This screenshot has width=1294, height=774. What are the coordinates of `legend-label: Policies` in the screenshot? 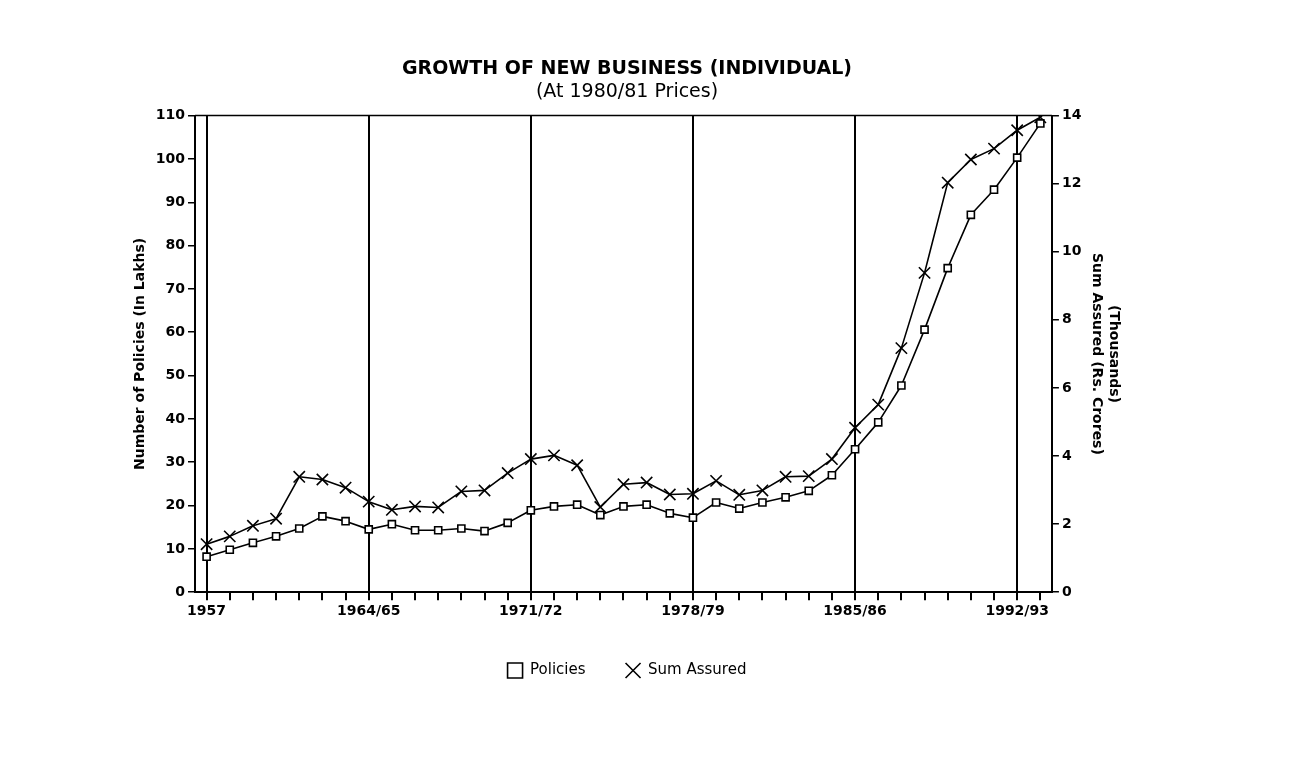 It's located at (558, 669).